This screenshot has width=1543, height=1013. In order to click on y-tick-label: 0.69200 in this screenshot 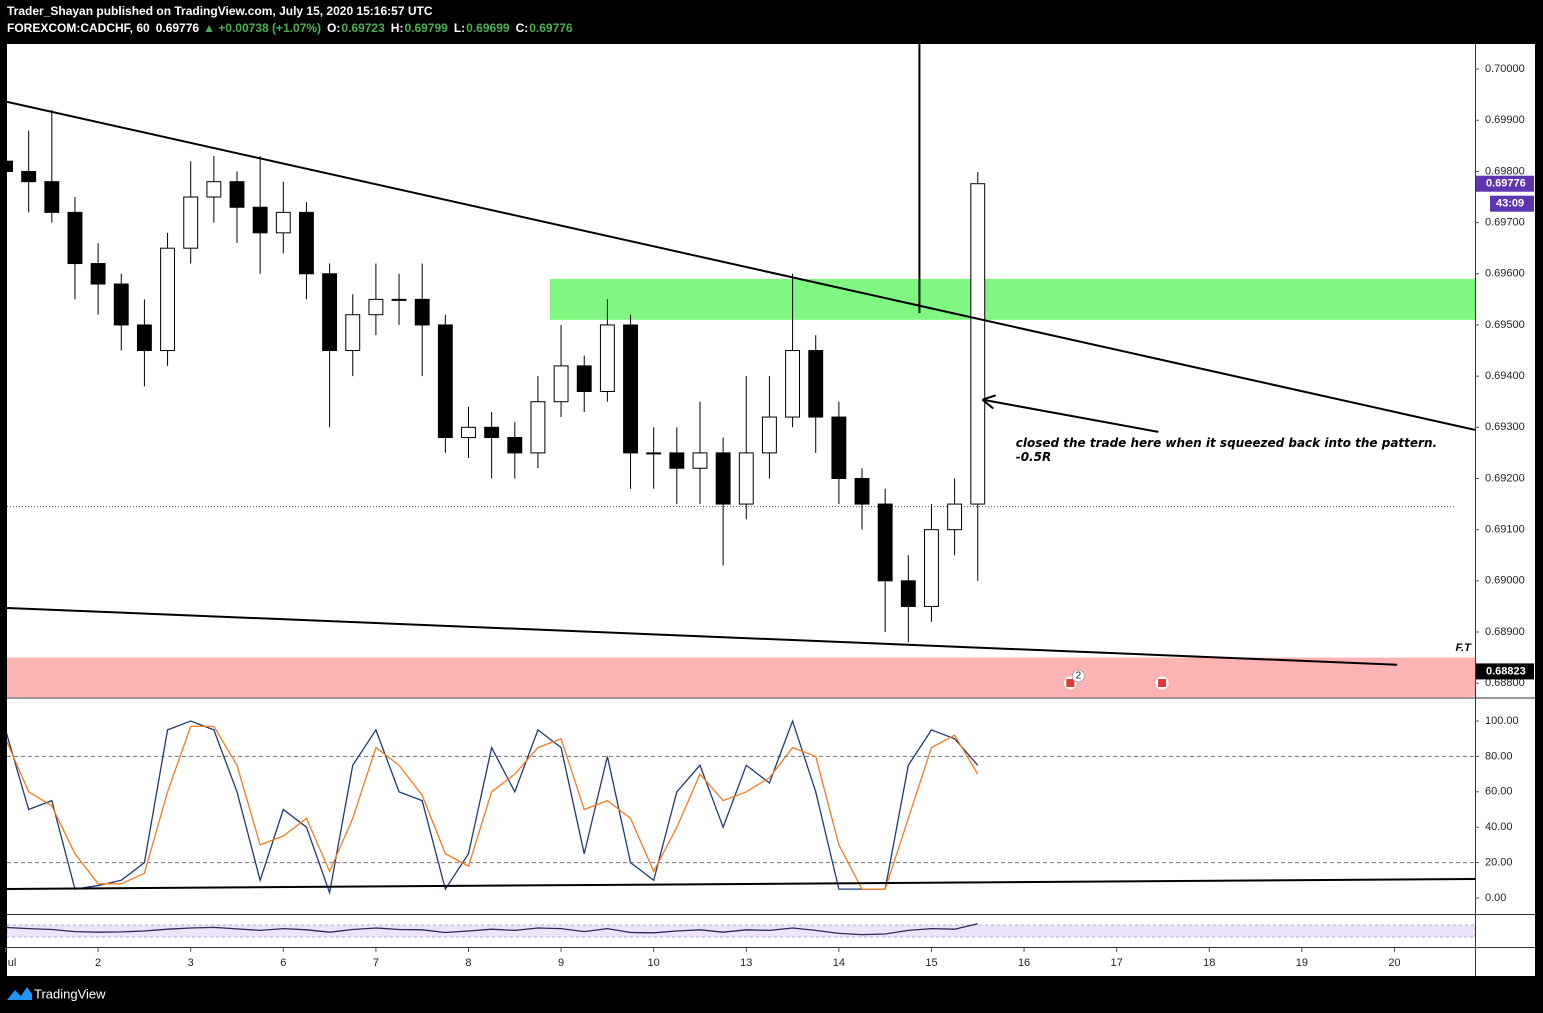, I will do `click(1505, 478)`.